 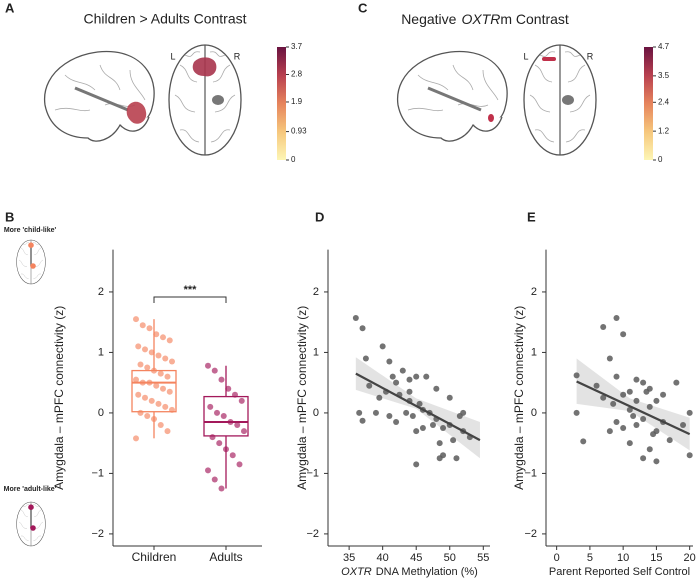 What do you see at coordinates (312, 473) in the screenshot?
I see `y-tick-label: −1` at bounding box center [312, 473].